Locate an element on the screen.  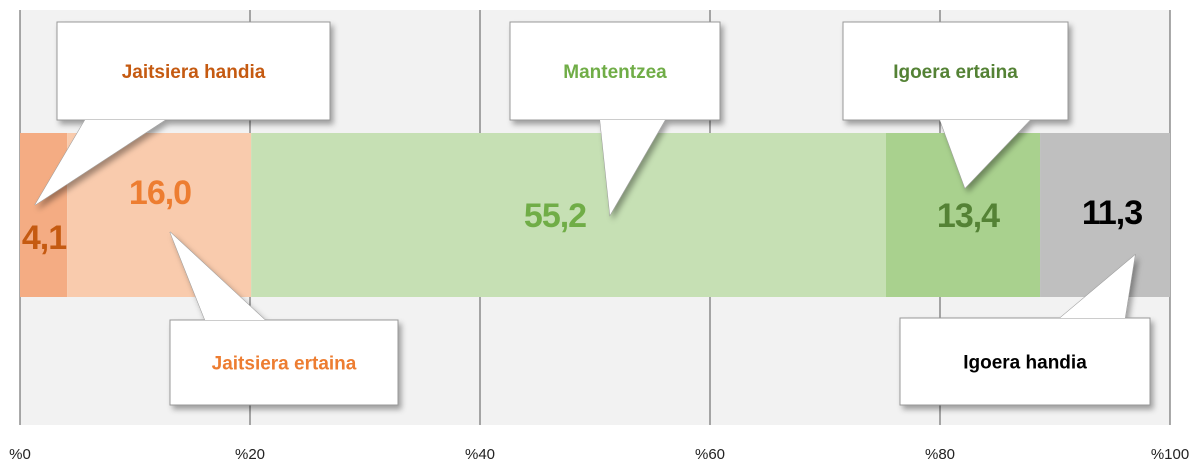
x-tick-label: %40 is located at coordinates (480, 454).